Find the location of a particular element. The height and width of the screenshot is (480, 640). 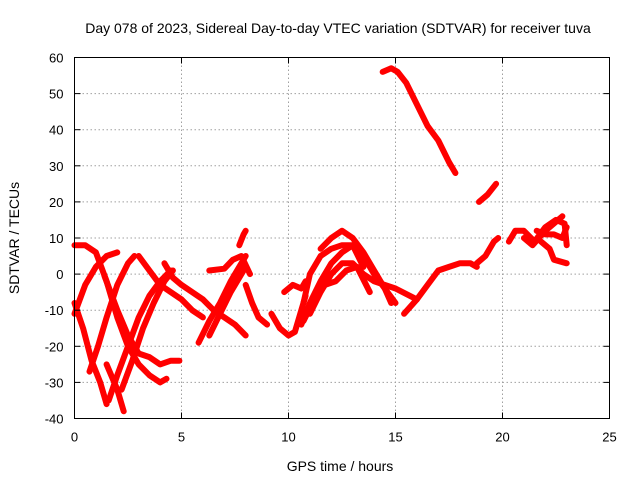

y-tick-label: 40 is located at coordinates (56, 130).